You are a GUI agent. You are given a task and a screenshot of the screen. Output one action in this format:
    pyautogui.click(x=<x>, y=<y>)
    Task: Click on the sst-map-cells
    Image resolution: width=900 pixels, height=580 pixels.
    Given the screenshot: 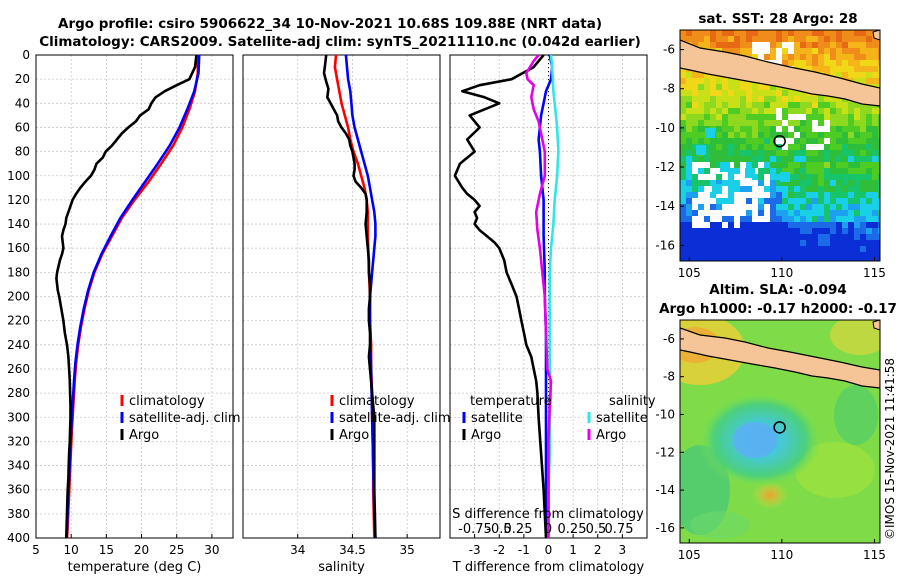 What is the action you would take?
    pyautogui.click(x=780, y=145)
    